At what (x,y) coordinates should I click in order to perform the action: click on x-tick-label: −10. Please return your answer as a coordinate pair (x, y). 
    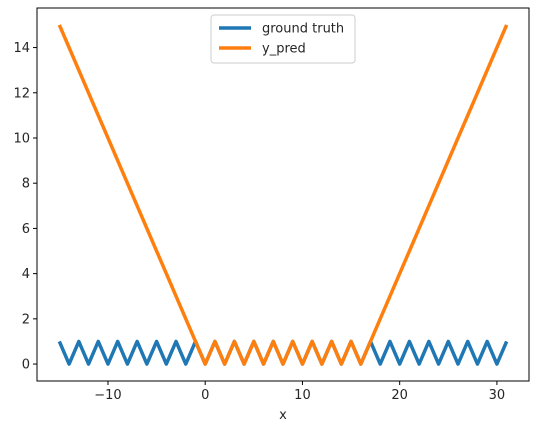
    Looking at the image, I should click on (107, 395).